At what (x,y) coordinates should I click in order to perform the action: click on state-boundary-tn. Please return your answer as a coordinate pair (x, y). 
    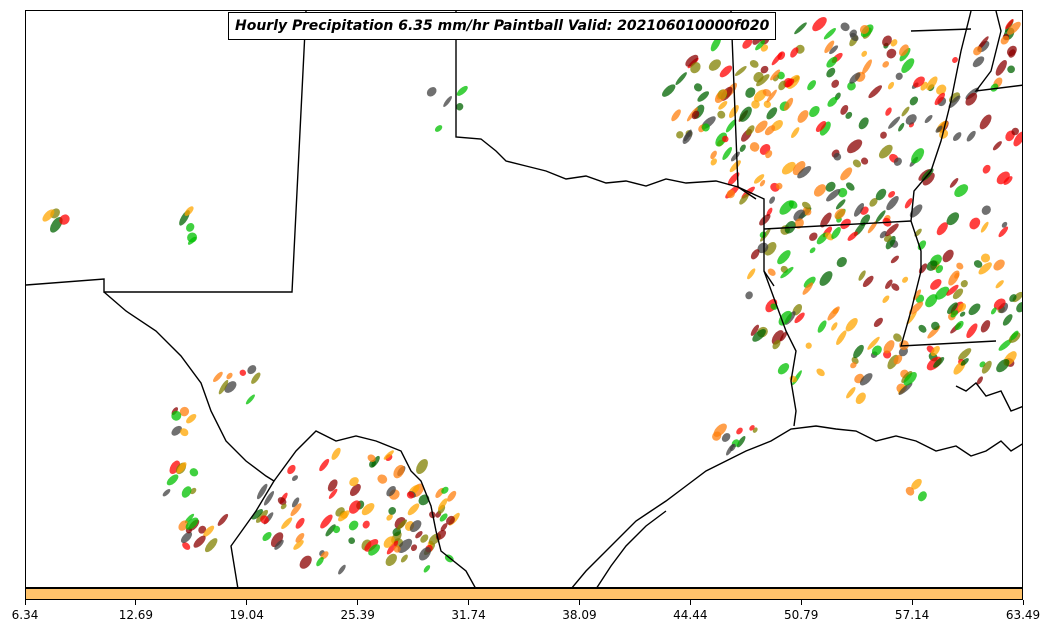
    Looking at the image, I should click on (941, 30).